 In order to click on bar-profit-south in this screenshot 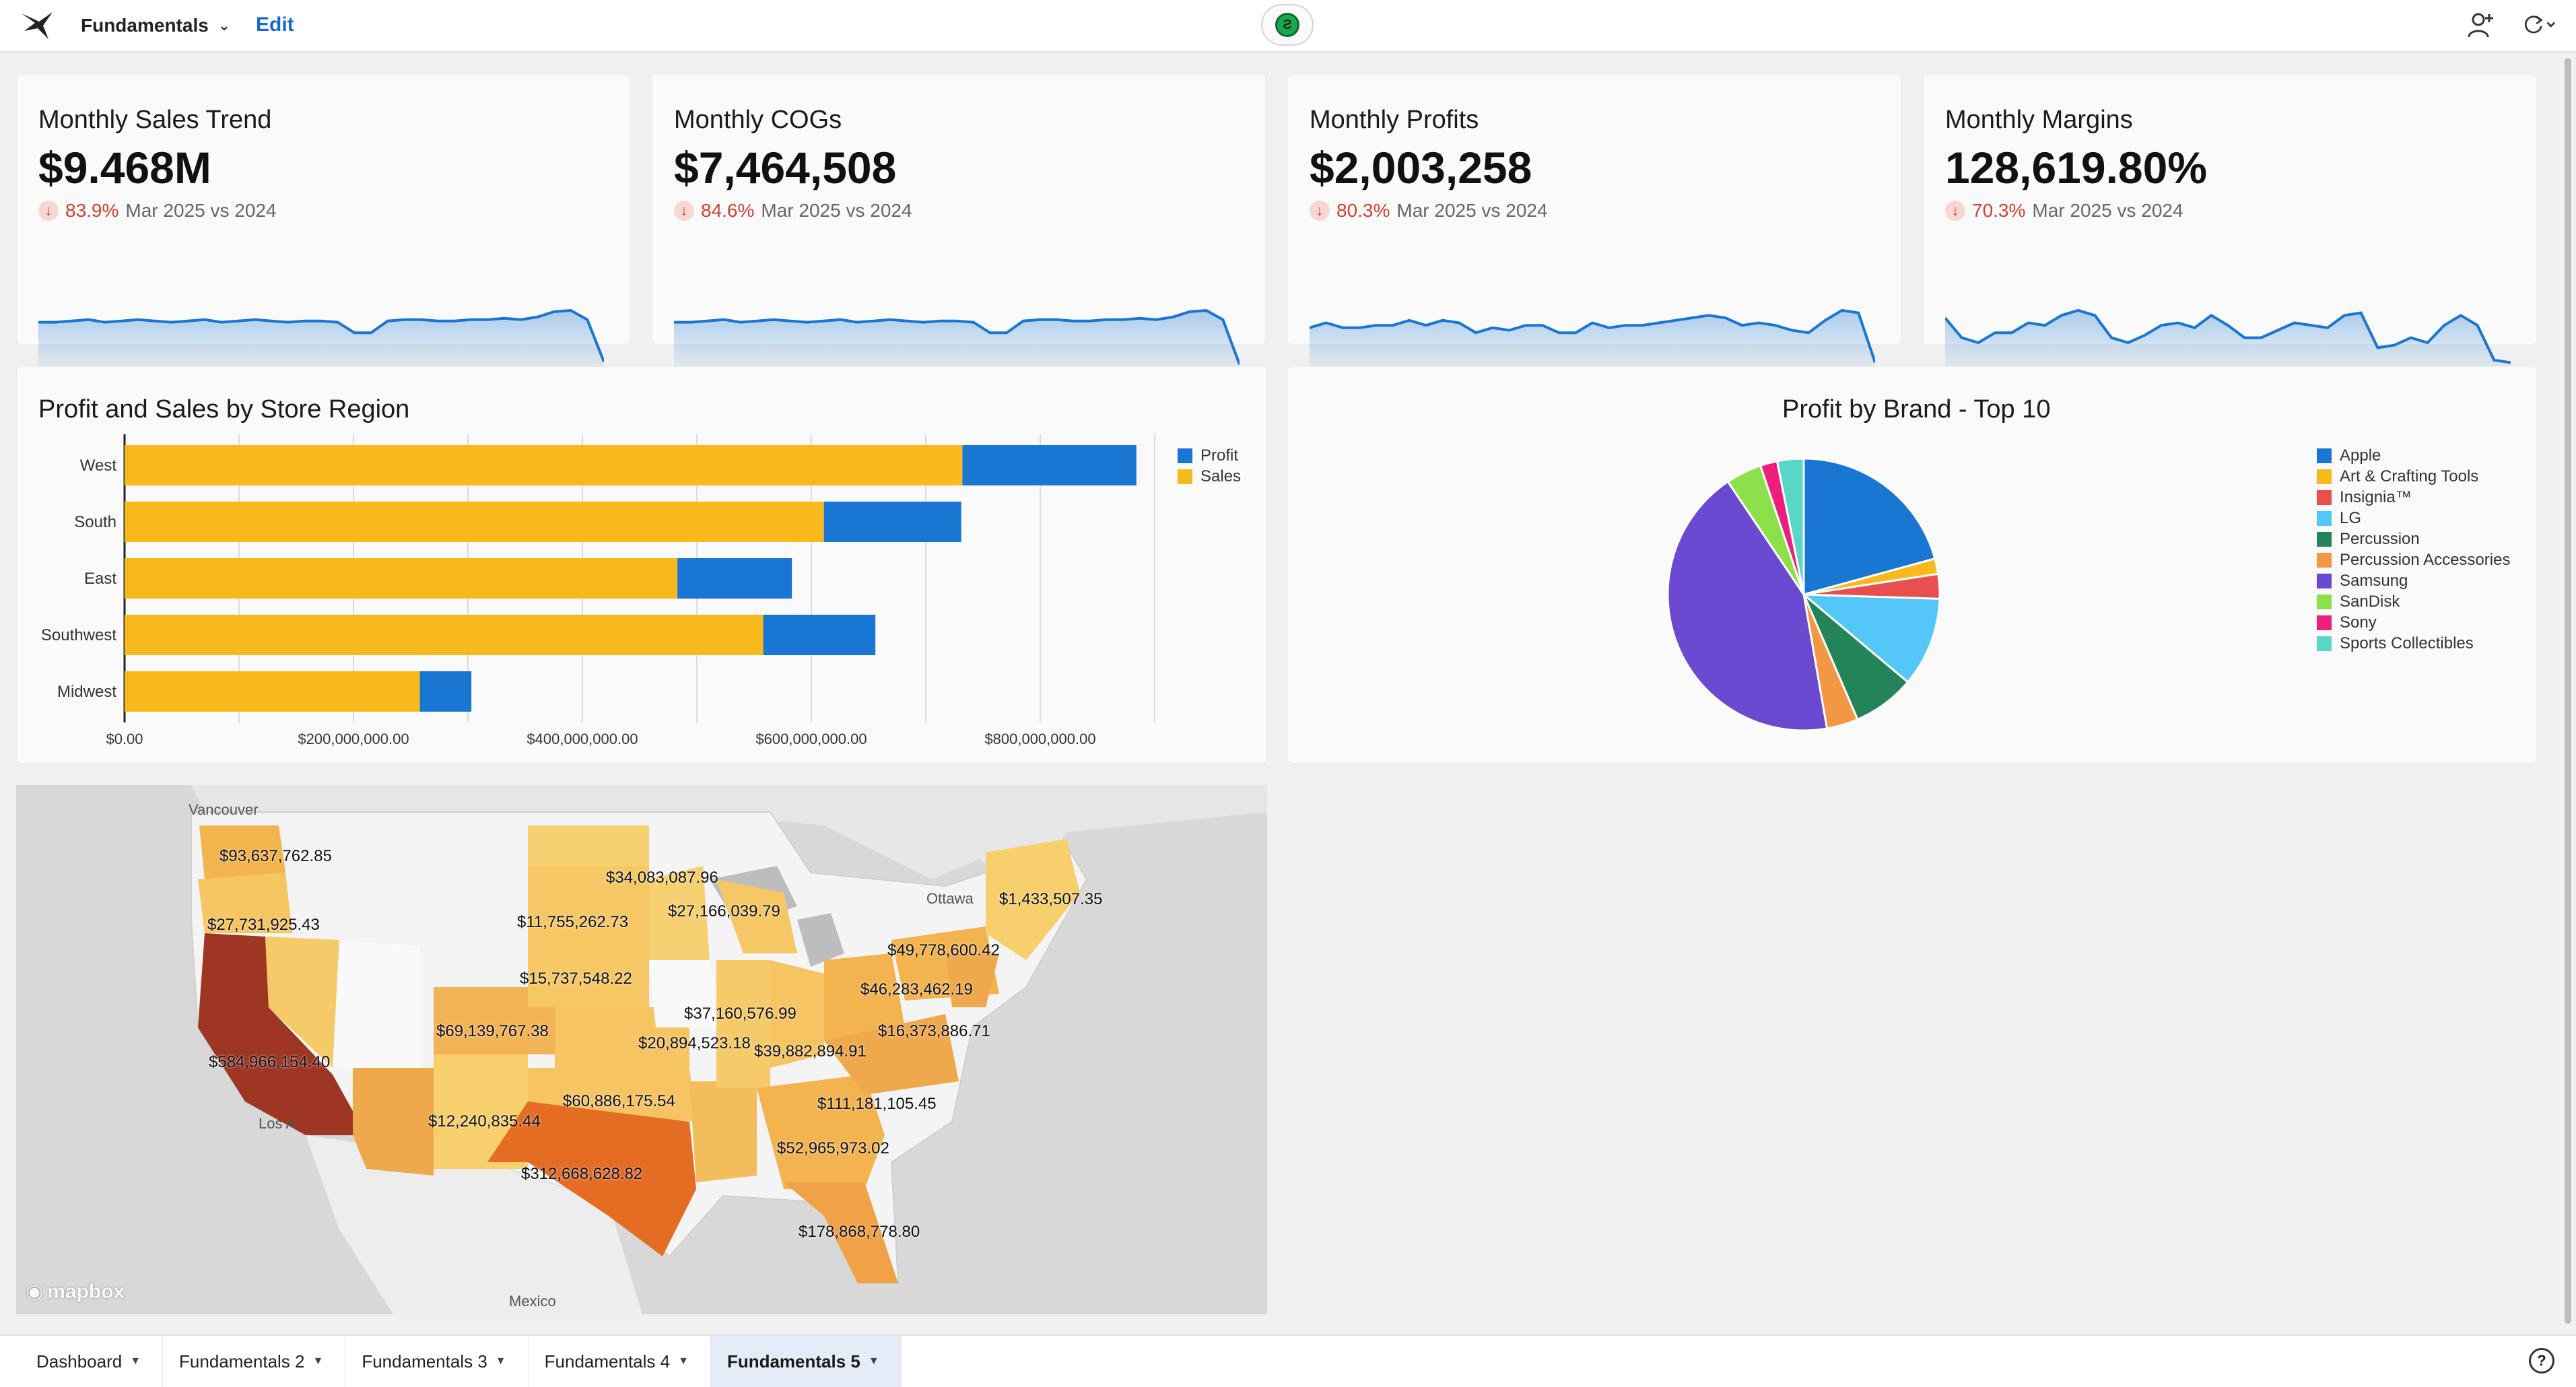, I will do `click(892, 522)`.